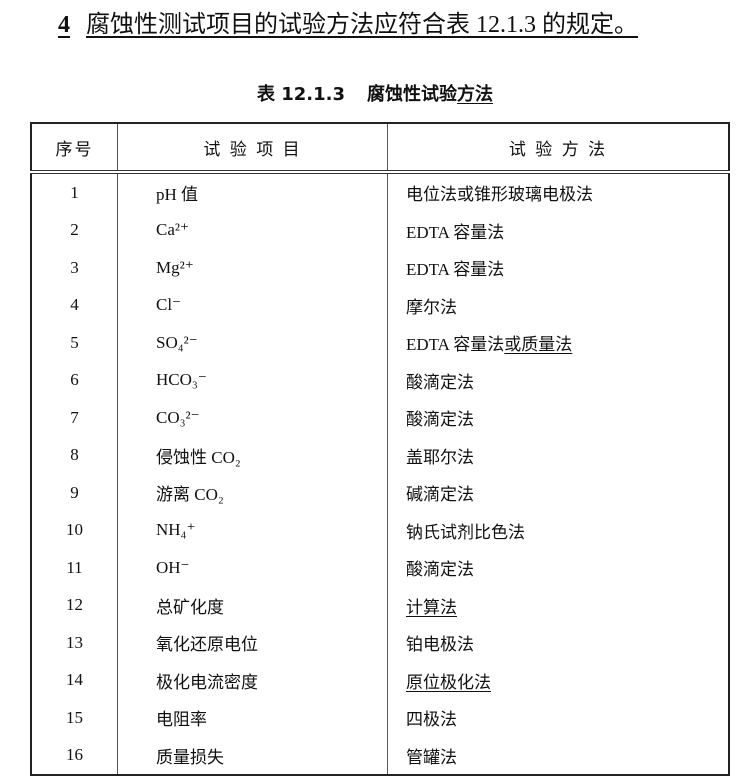 Image resolution: width=750 pixels, height=776 pixels. I want to click on row-number: 2, so click(74, 230).